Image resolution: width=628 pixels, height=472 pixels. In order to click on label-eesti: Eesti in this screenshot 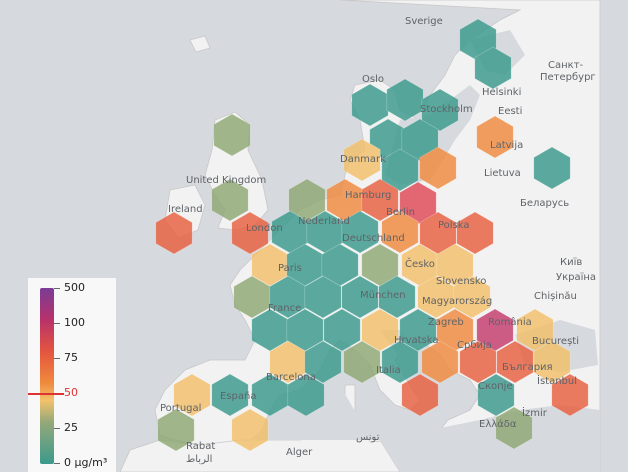, I will do `click(510, 111)`.